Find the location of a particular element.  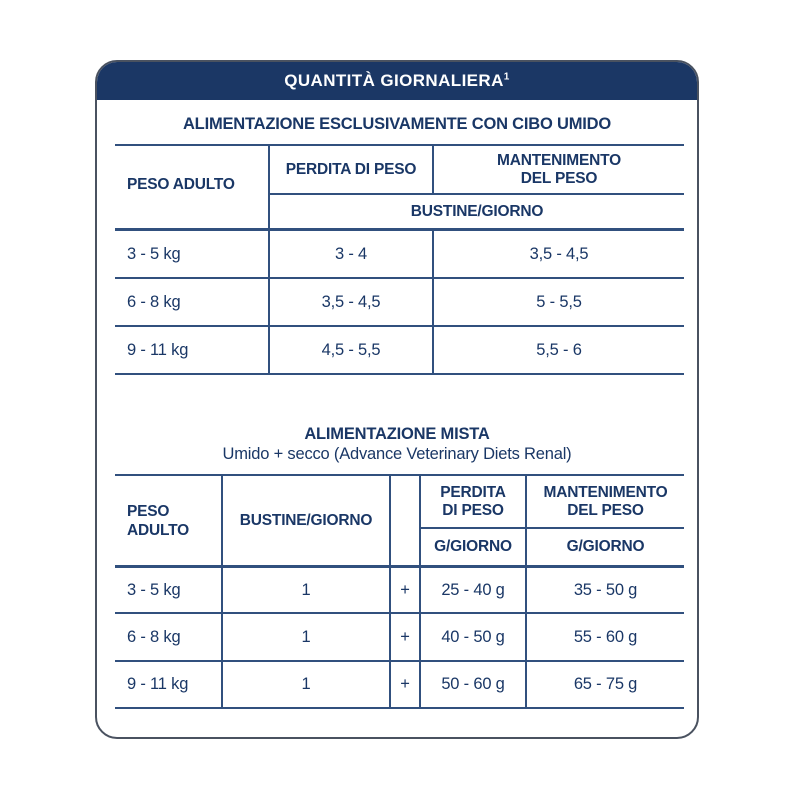

wet-table-subheader-line is located at coordinates (476, 194).